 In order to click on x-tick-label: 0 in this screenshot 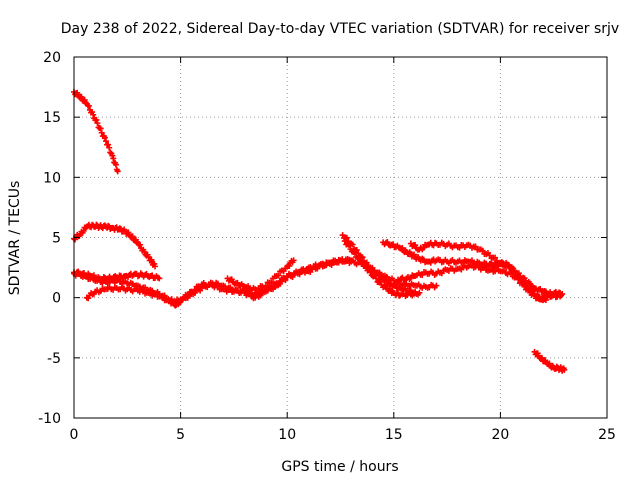, I will do `click(74, 435)`.